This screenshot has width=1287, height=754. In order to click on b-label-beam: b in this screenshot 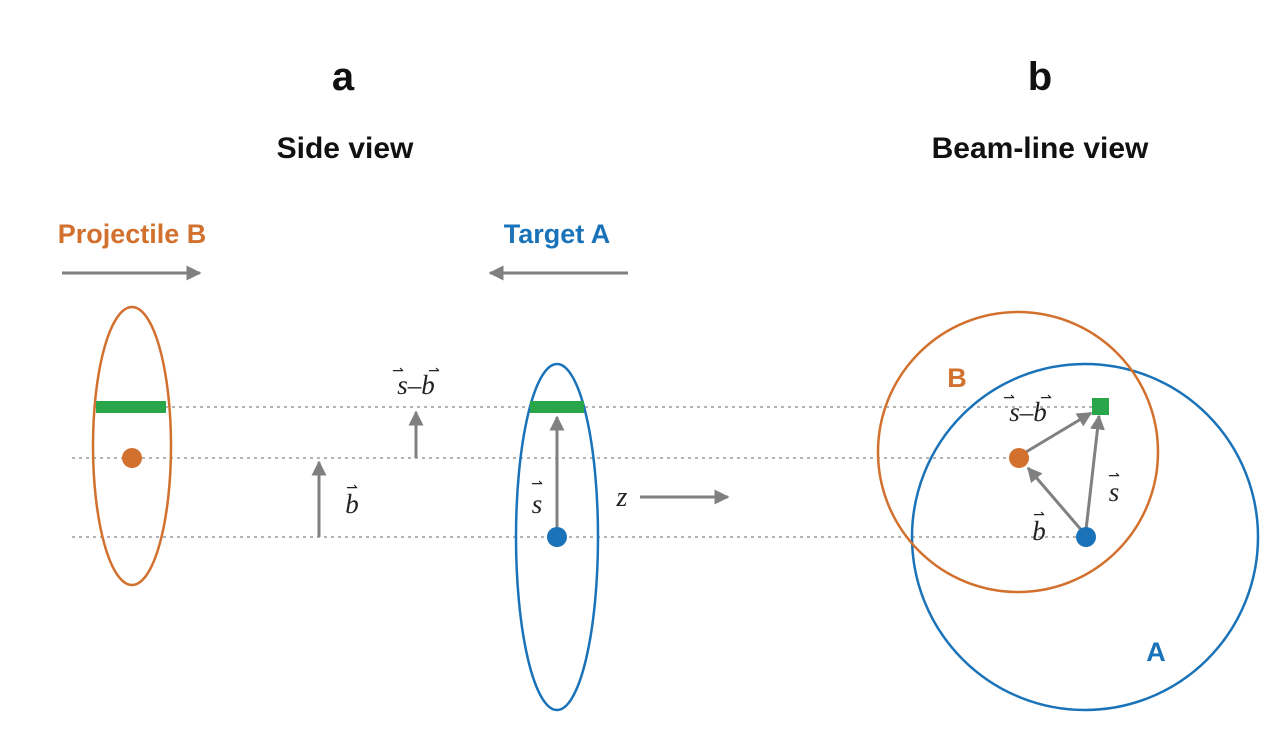, I will do `click(1039, 531)`.